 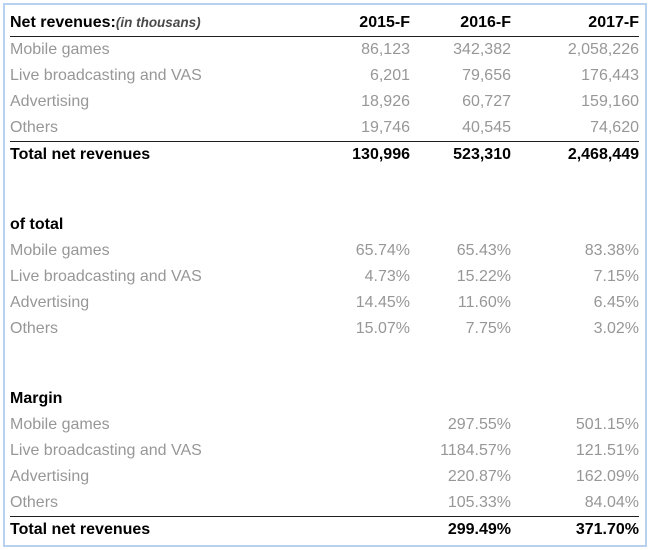 What do you see at coordinates (324, 399) in the screenshot?
I see `section-title-row: Margin` at bounding box center [324, 399].